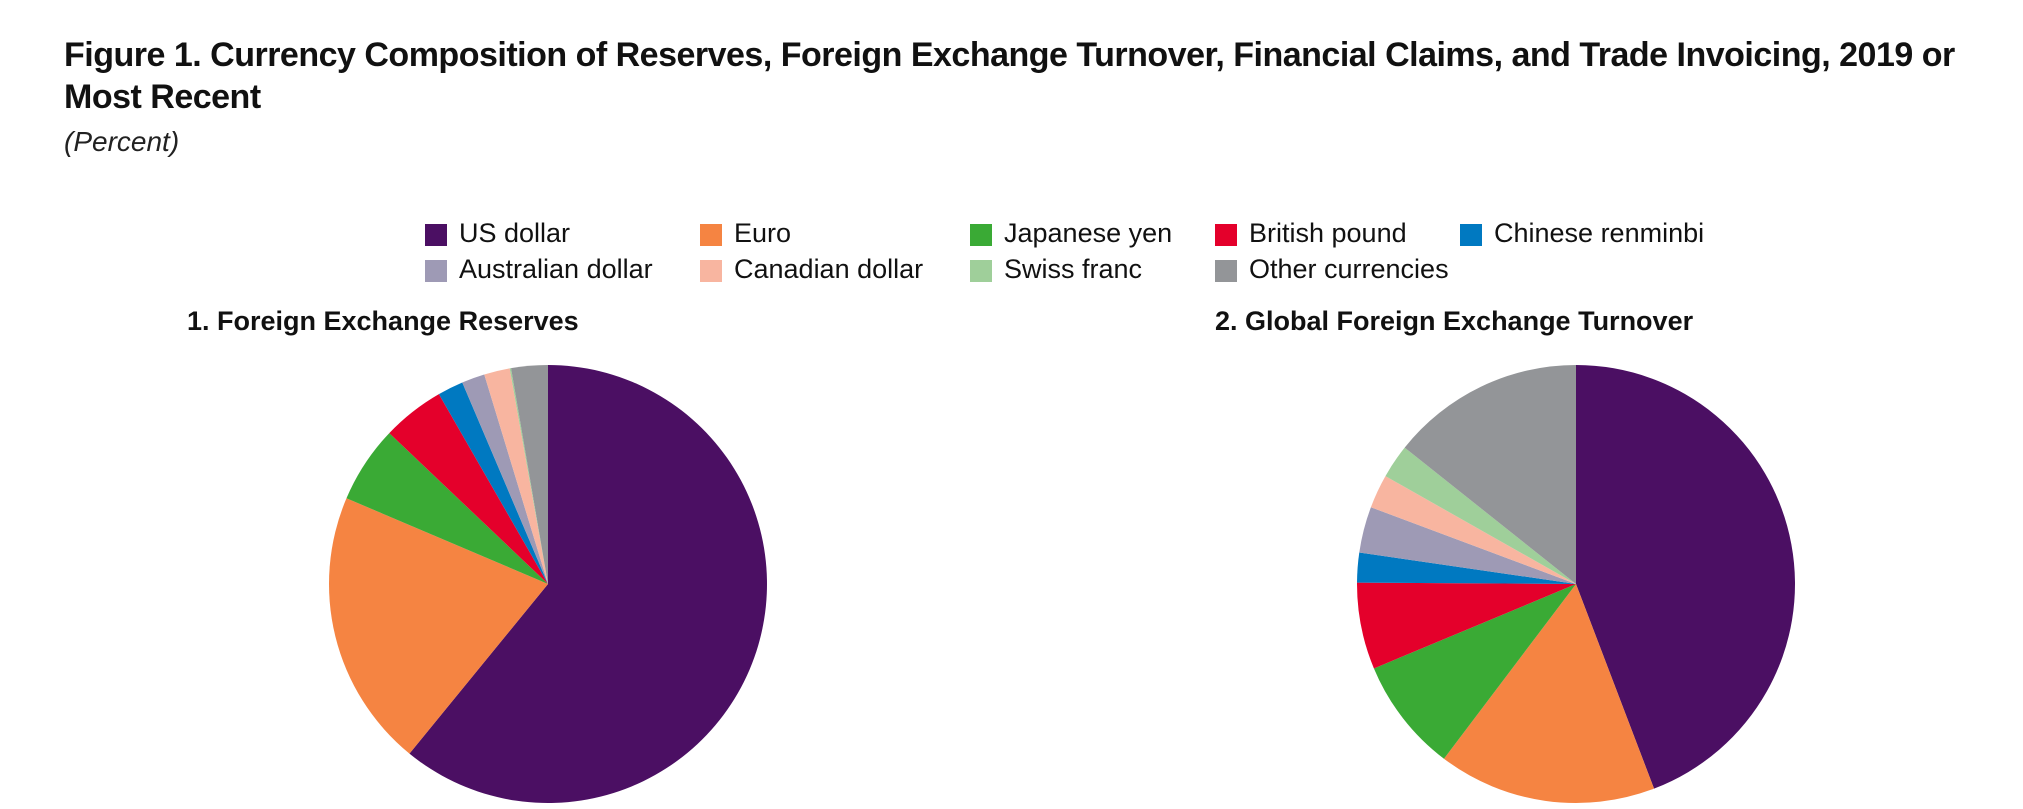 This screenshot has height=809, width=2023. I want to click on legend-label: Australian dollar, so click(556, 269).